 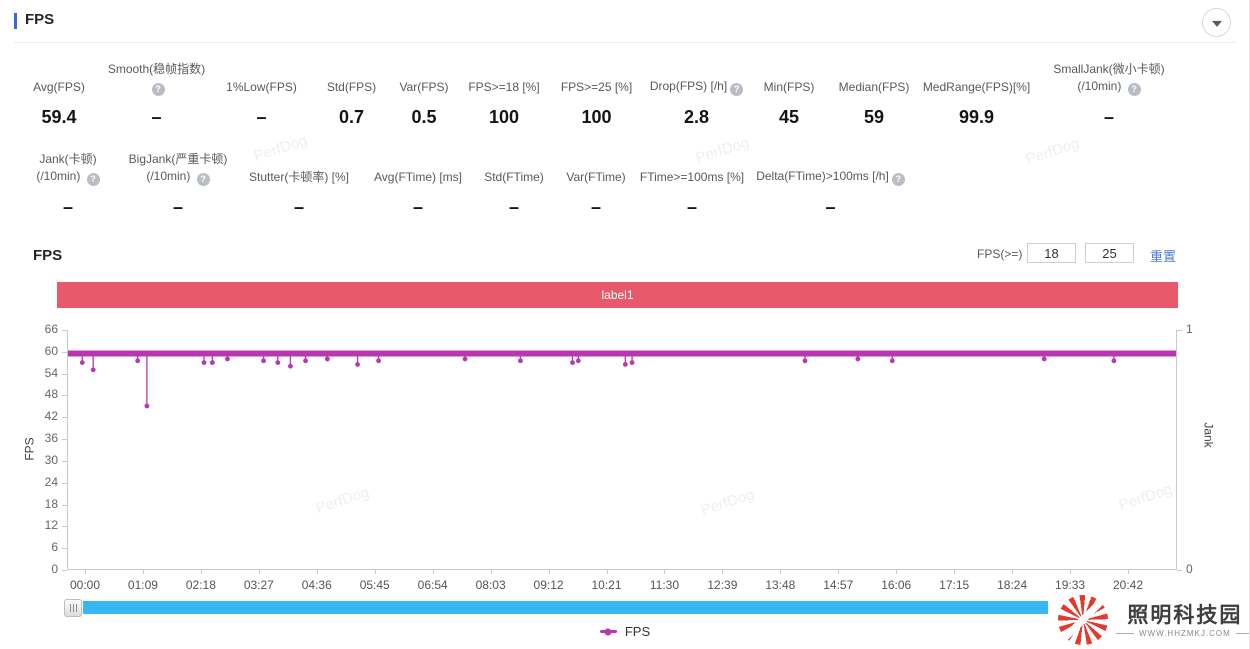 What do you see at coordinates (596, 177) in the screenshot?
I see `stat-label: Var(FTime)` at bounding box center [596, 177].